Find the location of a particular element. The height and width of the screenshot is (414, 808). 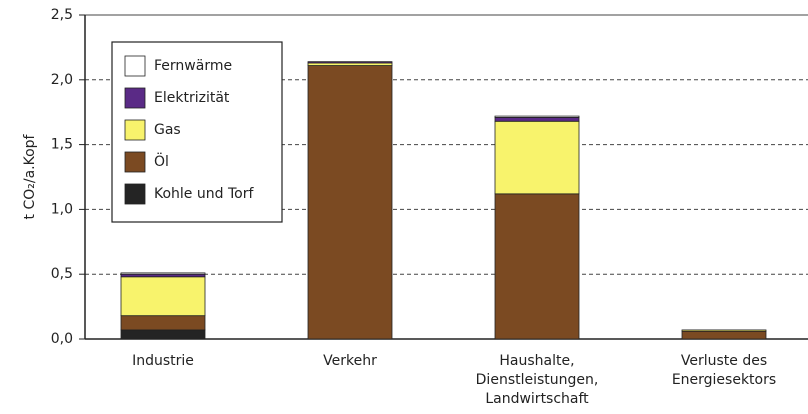

x-tick-label: Verluste des Energiesektors is located at coordinates (724, 370).